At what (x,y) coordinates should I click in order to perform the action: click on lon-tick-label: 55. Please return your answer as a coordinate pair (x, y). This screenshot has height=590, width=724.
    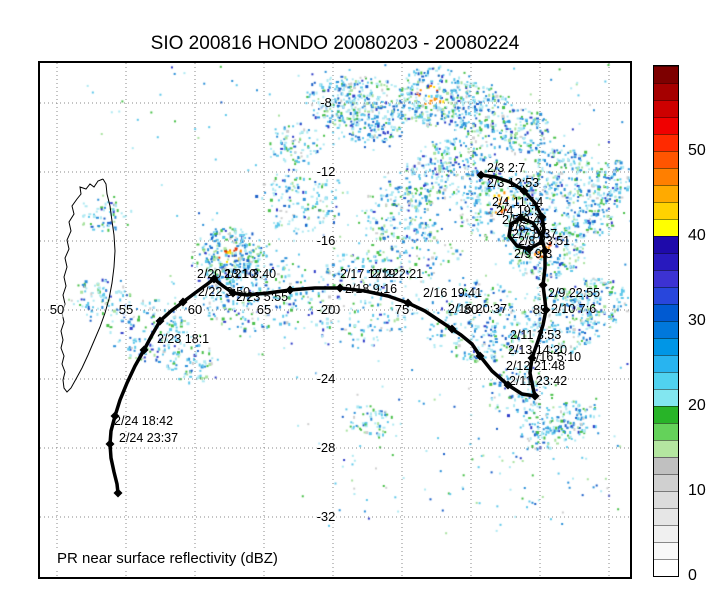
    Looking at the image, I should click on (126, 310).